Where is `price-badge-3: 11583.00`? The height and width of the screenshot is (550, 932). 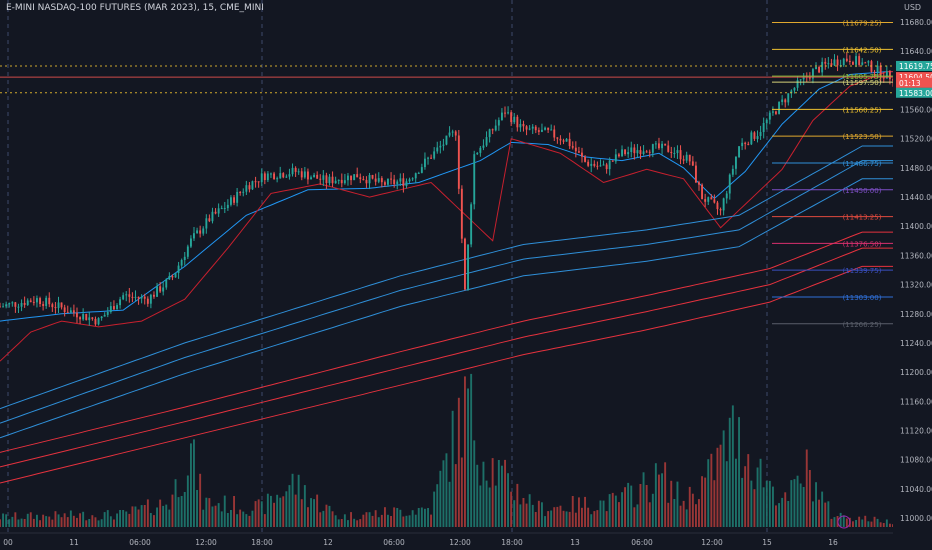
price-badge-3: 11583.00 is located at coordinates (915, 93).